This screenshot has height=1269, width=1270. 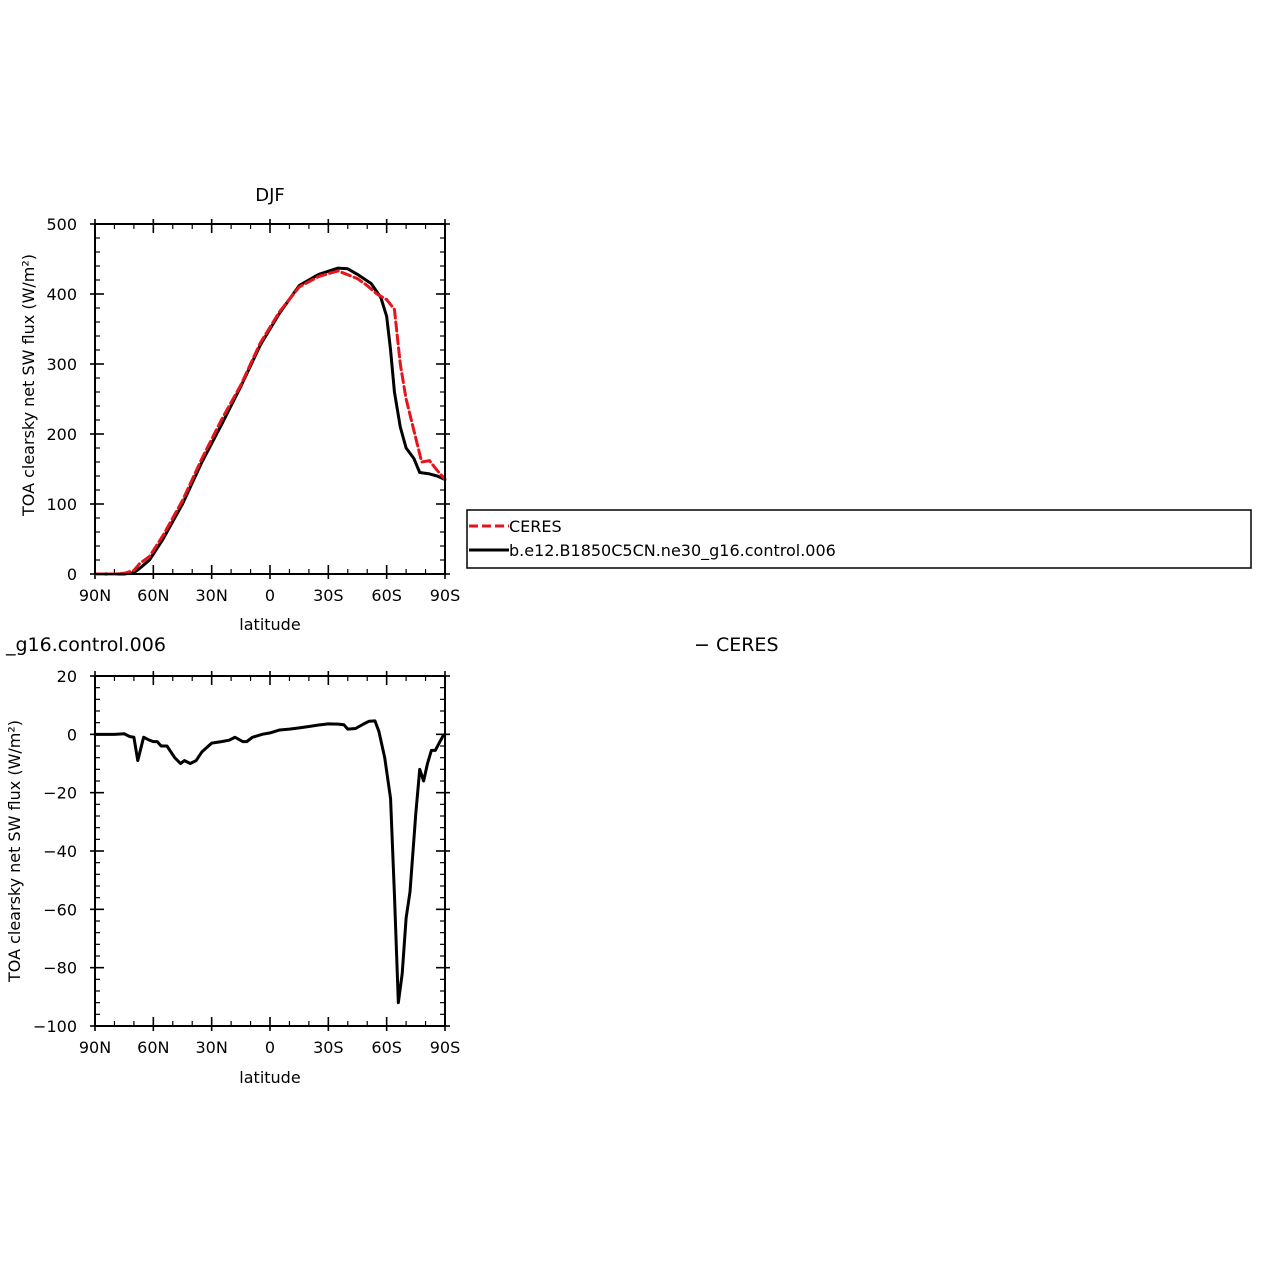 I want to click on bottom-y-tick-label: −60, so click(x=60, y=909).